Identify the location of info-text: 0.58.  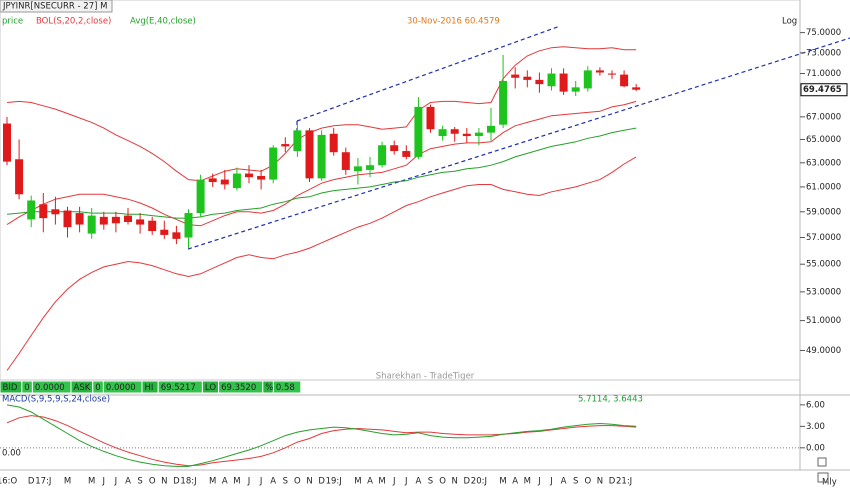
(285, 388).